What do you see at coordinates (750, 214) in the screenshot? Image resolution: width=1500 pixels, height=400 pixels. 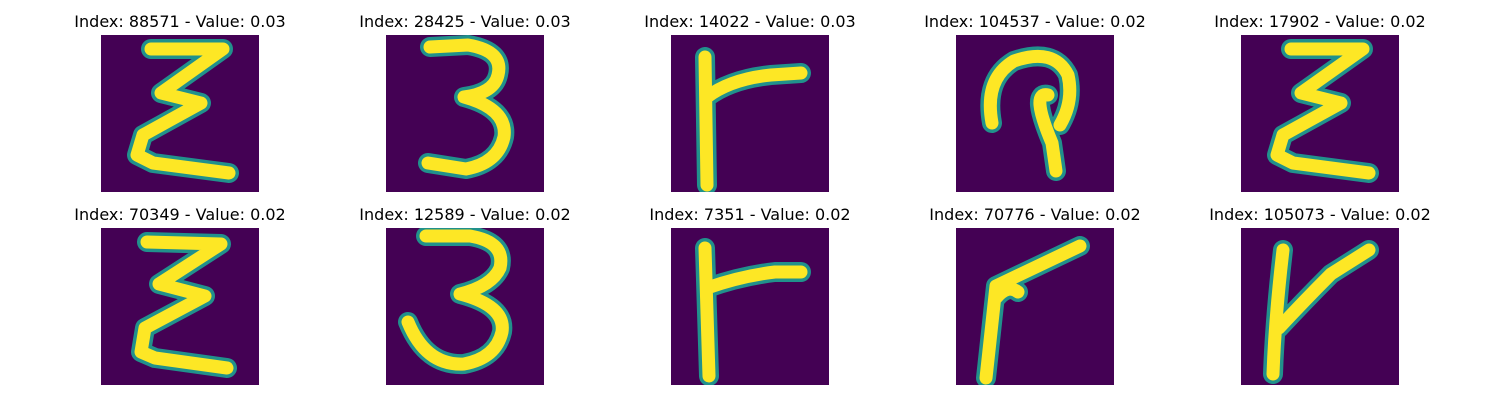 I see `panel-title: Index: 7351 - Value: 0.02` at bounding box center [750, 214].